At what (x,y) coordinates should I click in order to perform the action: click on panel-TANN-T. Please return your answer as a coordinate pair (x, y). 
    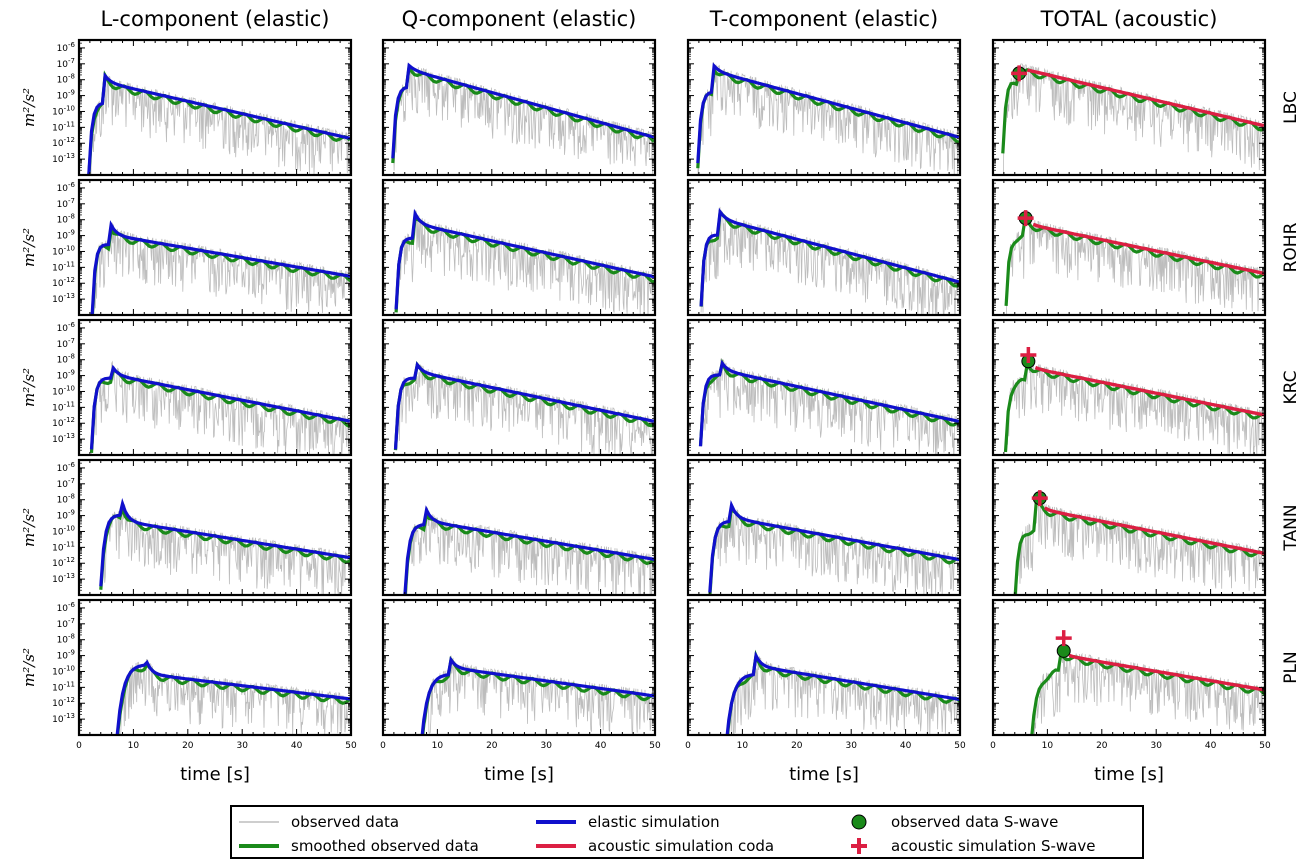
    Looking at the image, I should click on (824, 527).